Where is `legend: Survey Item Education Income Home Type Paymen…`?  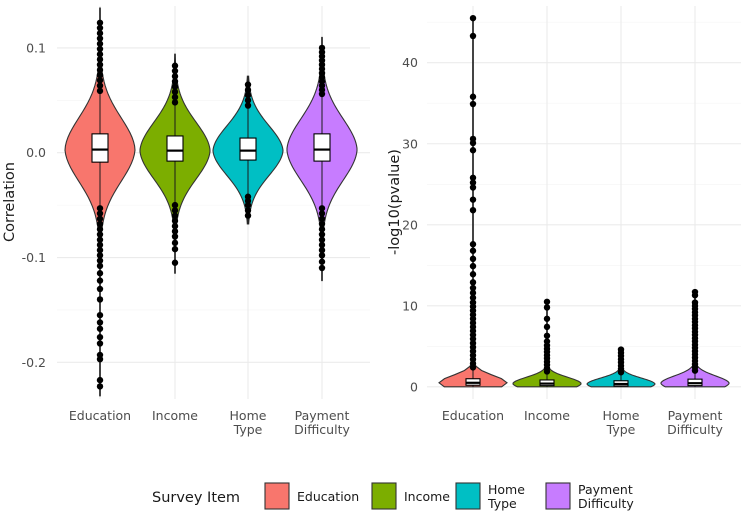 legend: Survey Item Education Income Home Type Paymen… is located at coordinates (393, 496).